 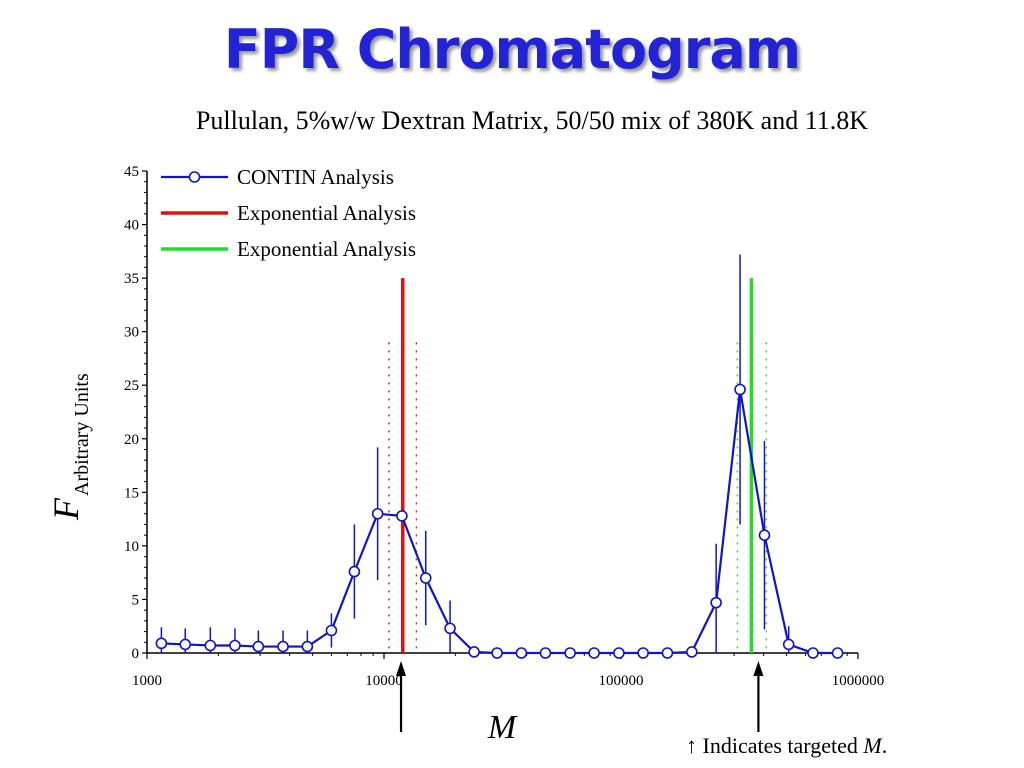 What do you see at coordinates (136, 654) in the screenshot?
I see `y-tick-label: 0` at bounding box center [136, 654].